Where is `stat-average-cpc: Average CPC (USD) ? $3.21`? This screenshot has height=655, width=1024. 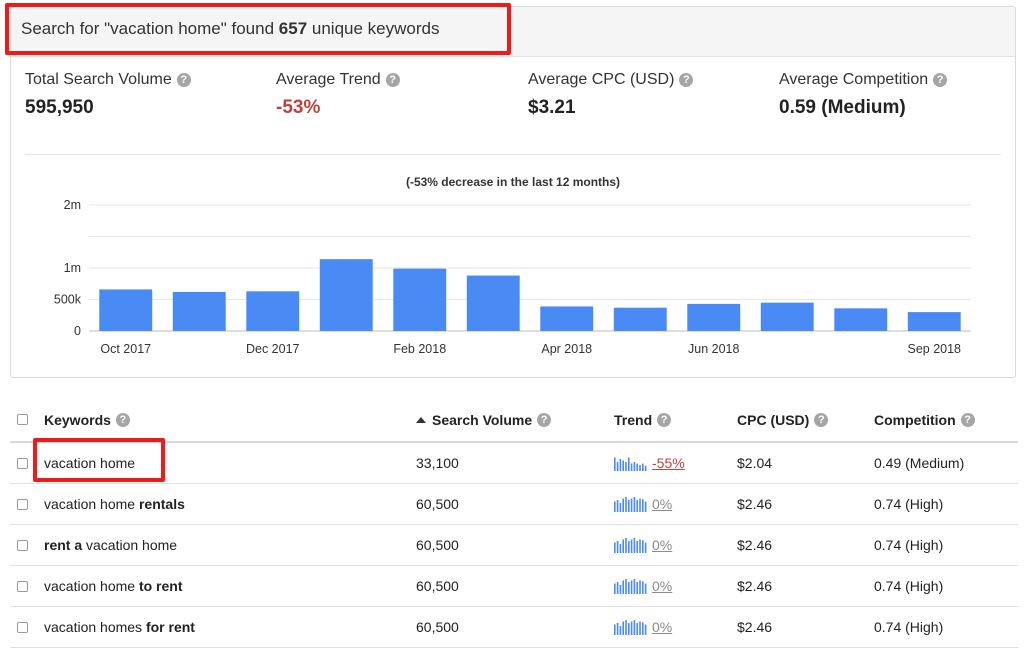 stat-average-cpc: Average CPC (USD) ? $3.21 is located at coordinates (648, 95).